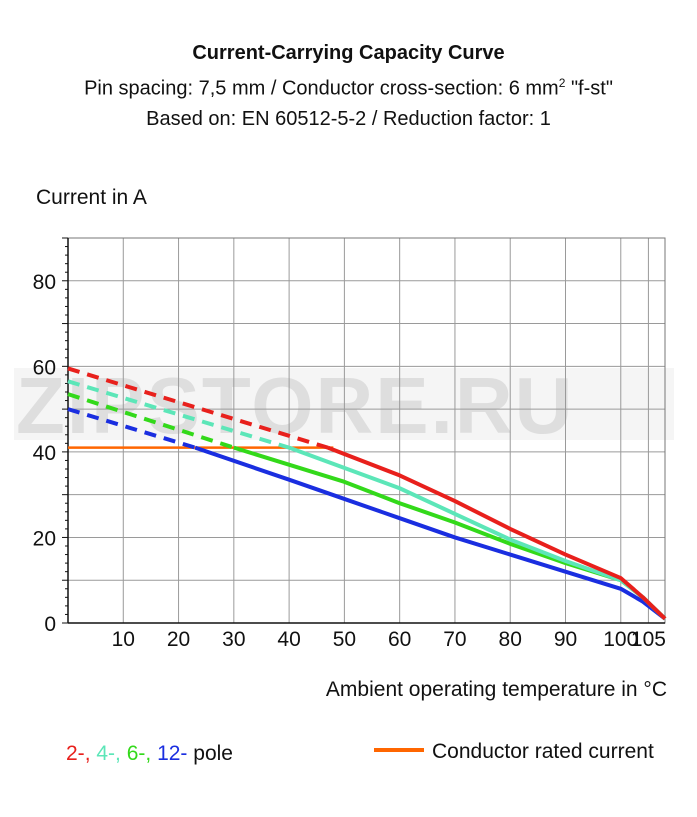 The image size is (697, 817). I want to click on x-tick-label: 80, so click(510, 639).